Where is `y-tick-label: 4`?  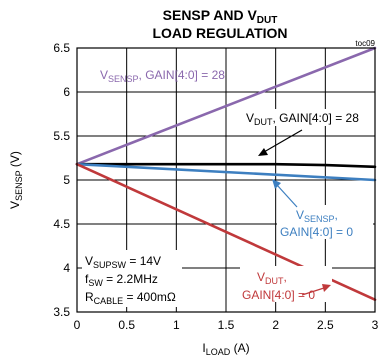
y-tick-label: 4 is located at coordinates (66, 268).